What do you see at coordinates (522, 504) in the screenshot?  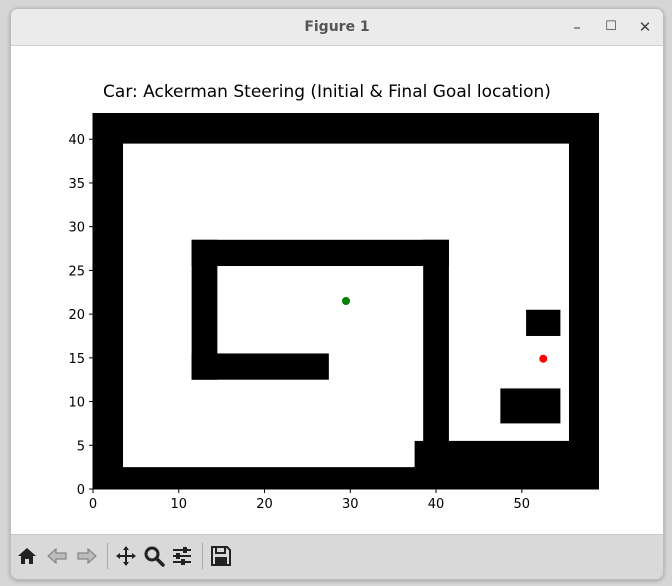 I see `x-tick-label: 50` at bounding box center [522, 504].